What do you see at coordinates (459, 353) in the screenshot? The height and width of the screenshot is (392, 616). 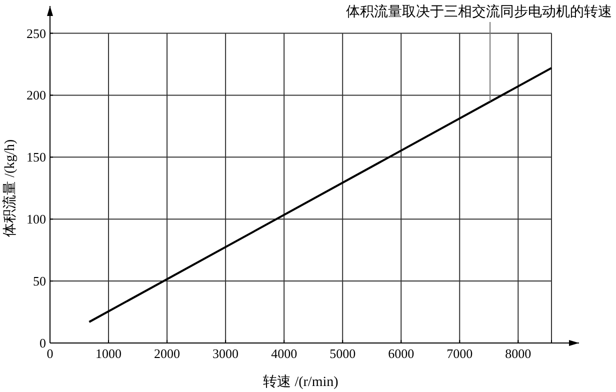 I see `x-tick-label: 7000` at bounding box center [459, 353].